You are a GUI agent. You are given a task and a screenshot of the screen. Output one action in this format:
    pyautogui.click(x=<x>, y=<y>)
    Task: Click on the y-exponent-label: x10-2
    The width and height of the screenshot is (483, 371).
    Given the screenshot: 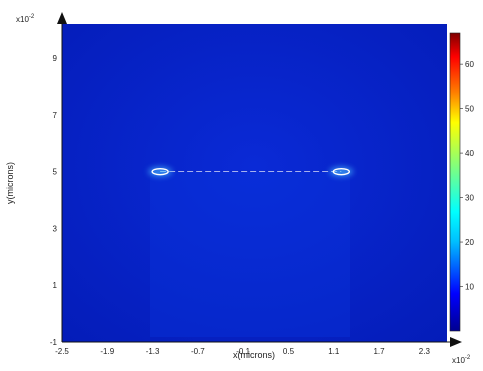 What is the action you would take?
    pyautogui.click(x=25, y=19)
    